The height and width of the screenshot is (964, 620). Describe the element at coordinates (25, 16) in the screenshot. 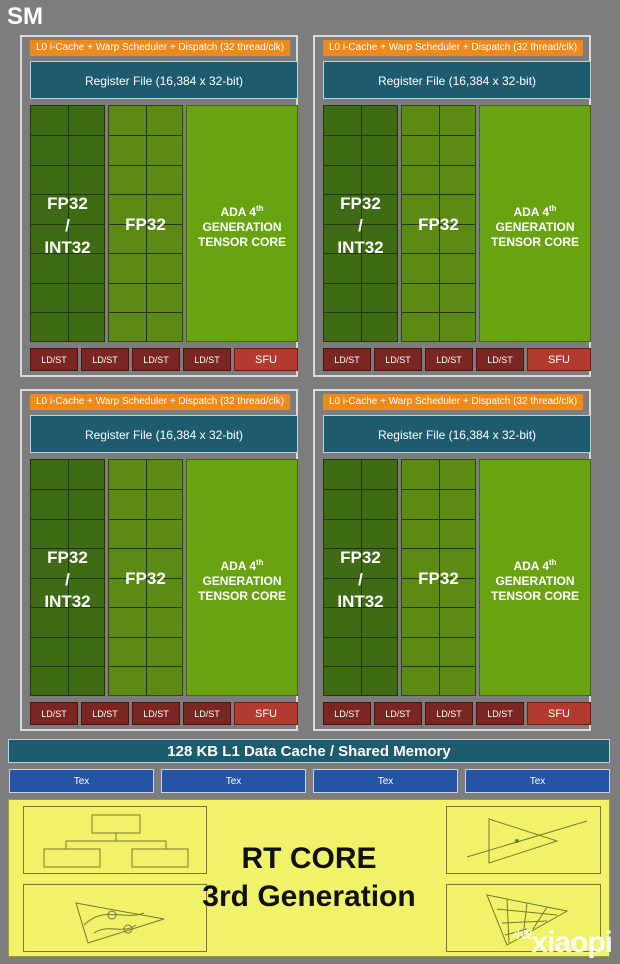

I see `sm-title: SM` at that location.